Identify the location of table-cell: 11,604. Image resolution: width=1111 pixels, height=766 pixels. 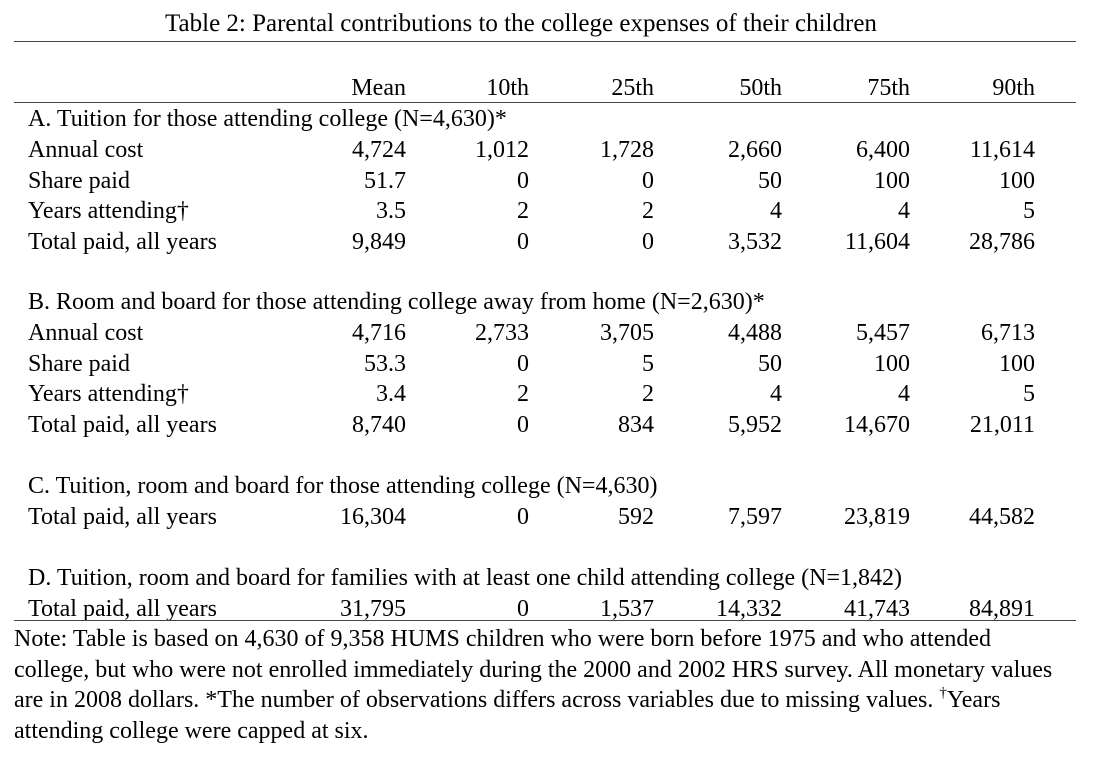
(877, 241).